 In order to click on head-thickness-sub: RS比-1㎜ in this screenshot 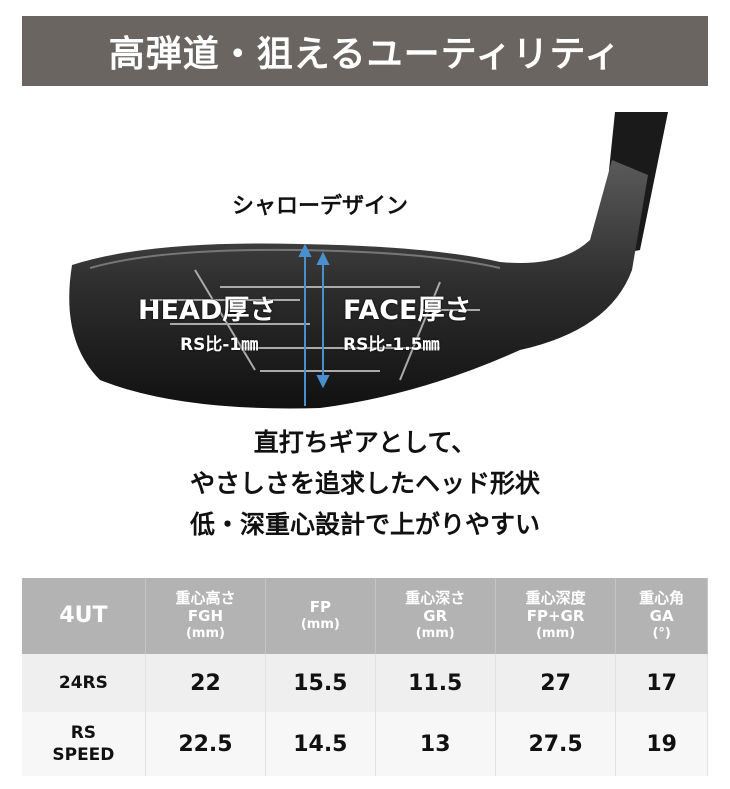, I will do `click(219, 345)`.